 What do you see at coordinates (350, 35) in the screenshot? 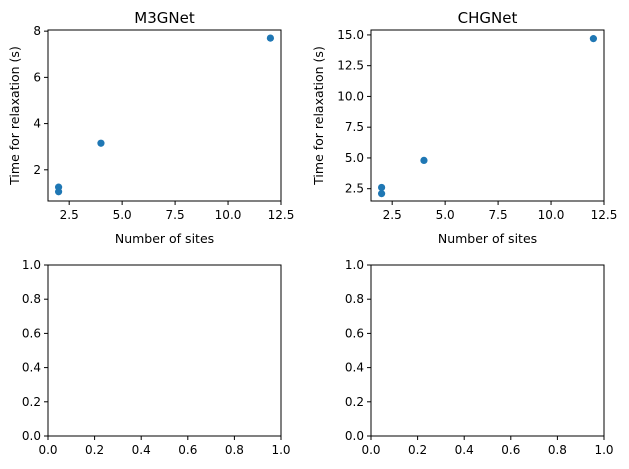
I see `y-tick-label: 15.0` at bounding box center [350, 35].